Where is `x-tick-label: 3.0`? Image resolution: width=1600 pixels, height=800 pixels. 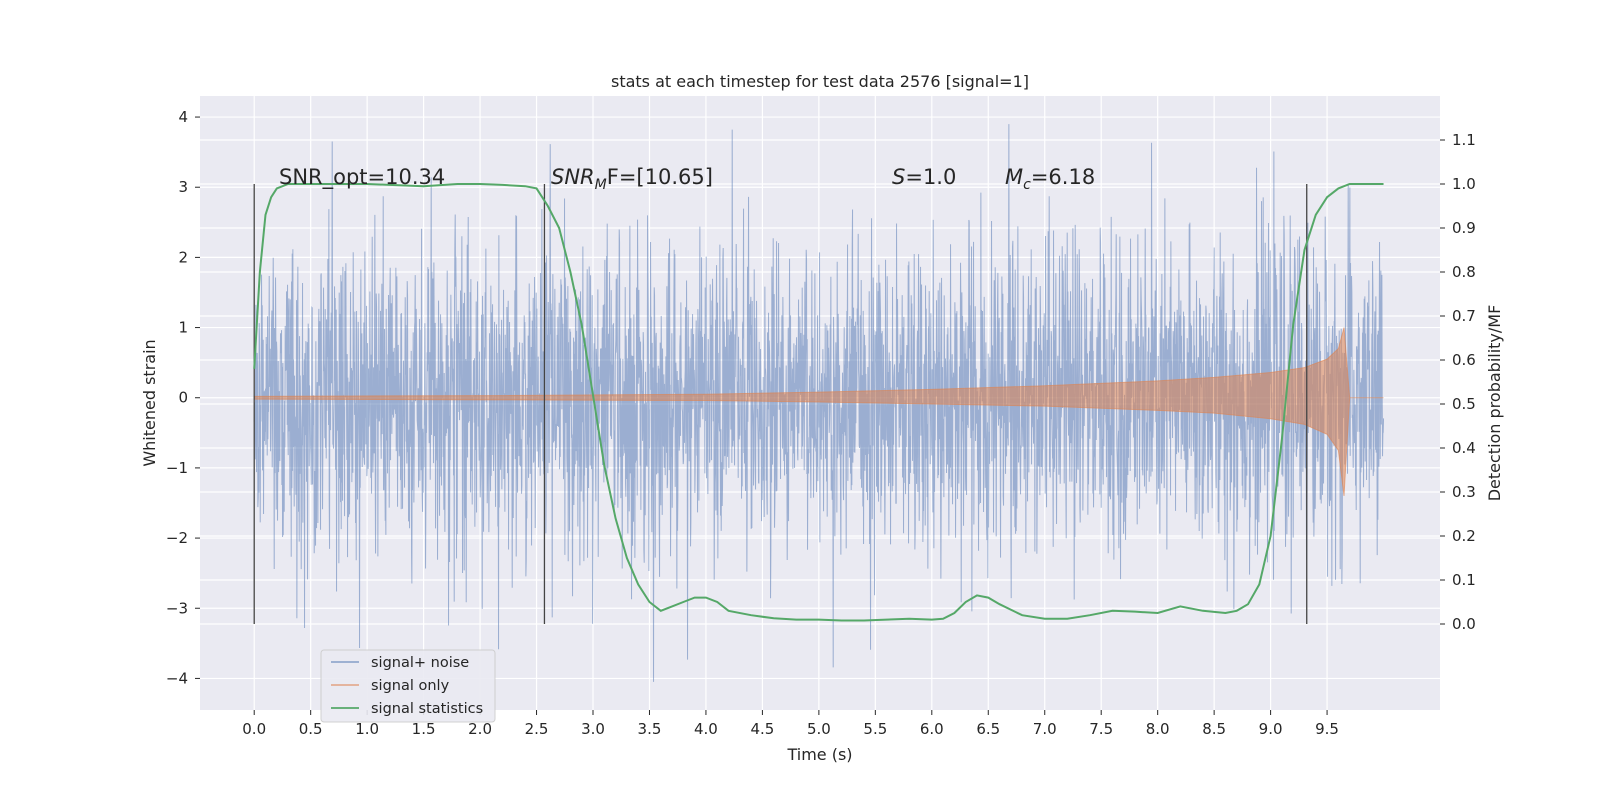 x-tick-label: 3.0 is located at coordinates (593, 729).